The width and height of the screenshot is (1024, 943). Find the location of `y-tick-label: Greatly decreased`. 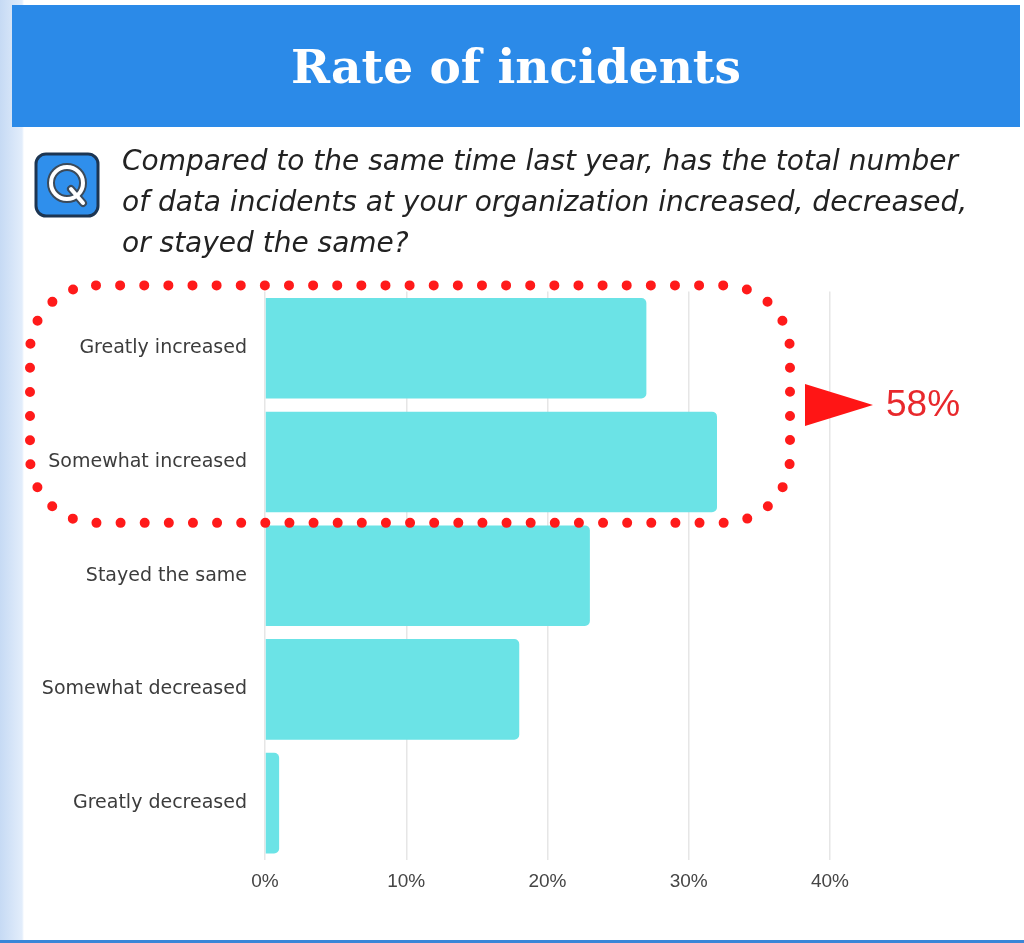

y-tick-label: Greatly decreased is located at coordinates (159, 801).